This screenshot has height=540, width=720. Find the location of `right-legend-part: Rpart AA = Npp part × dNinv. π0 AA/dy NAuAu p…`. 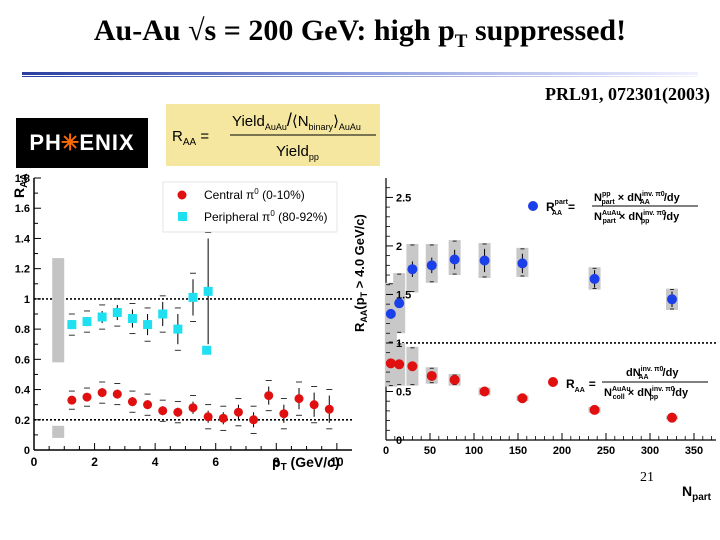

right-legend-part: Rpart AA = Npp part × dNinv. π0 AA/dy NAuAu p… is located at coordinates (613, 208).